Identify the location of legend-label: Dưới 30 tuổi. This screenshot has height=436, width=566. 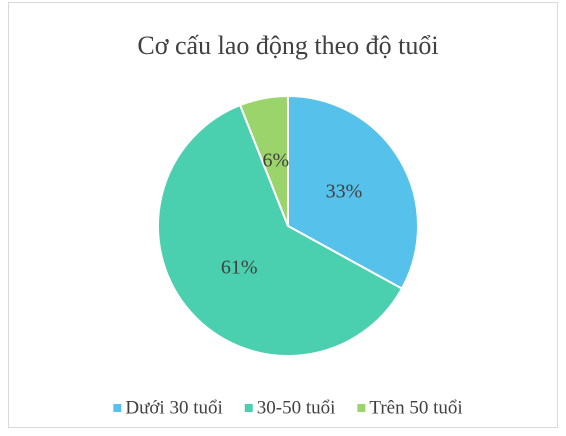
(173, 407).